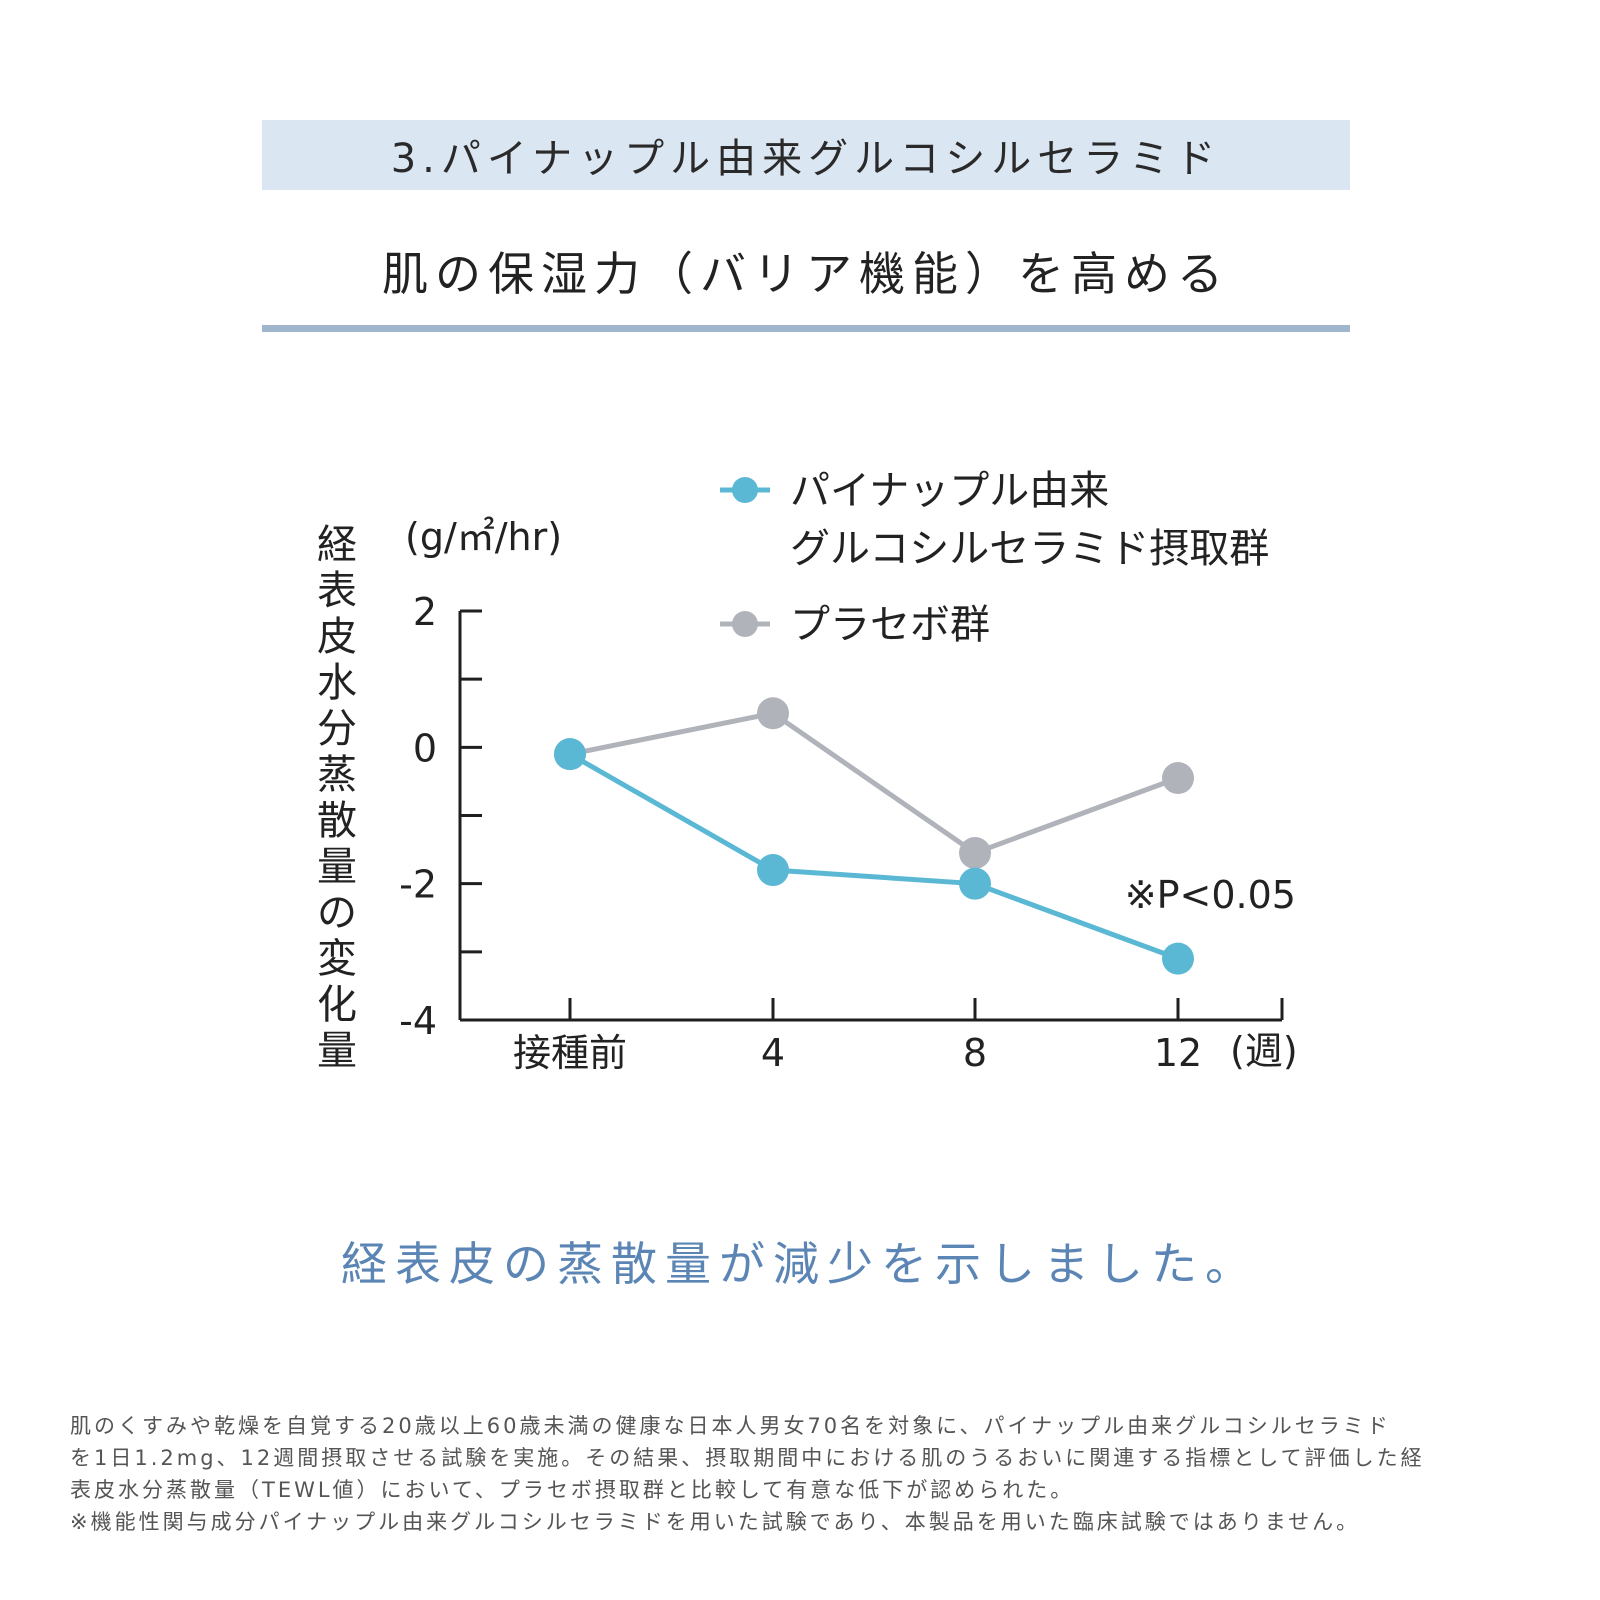 The image size is (1600, 1600). What do you see at coordinates (806, 274) in the screenshot?
I see `section-subtitle: 肌の保湿力（バリア機能）を高める` at bounding box center [806, 274].